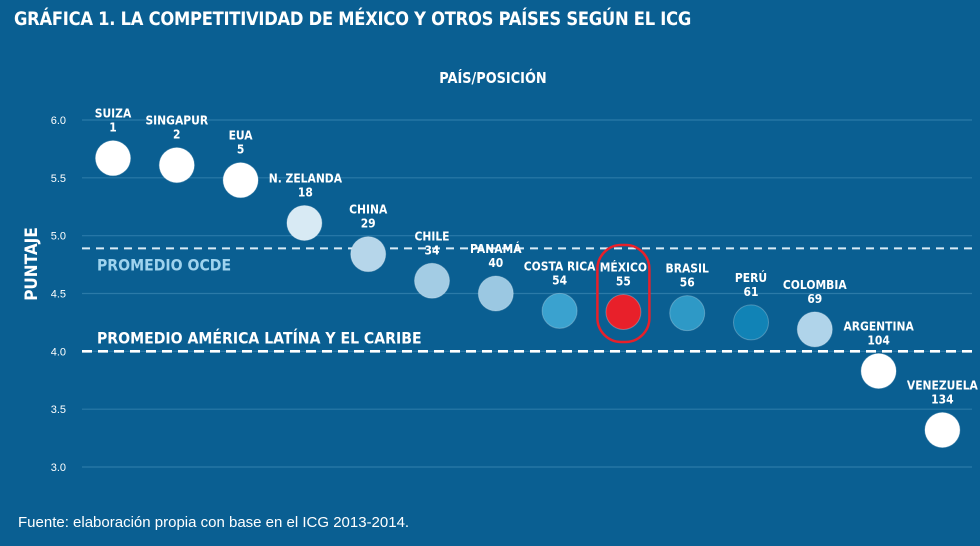 Image resolution: width=980 pixels, height=546 pixels. Describe the element at coordinates (814, 298) in the screenshot. I see `point-rank-label: 69` at that location.